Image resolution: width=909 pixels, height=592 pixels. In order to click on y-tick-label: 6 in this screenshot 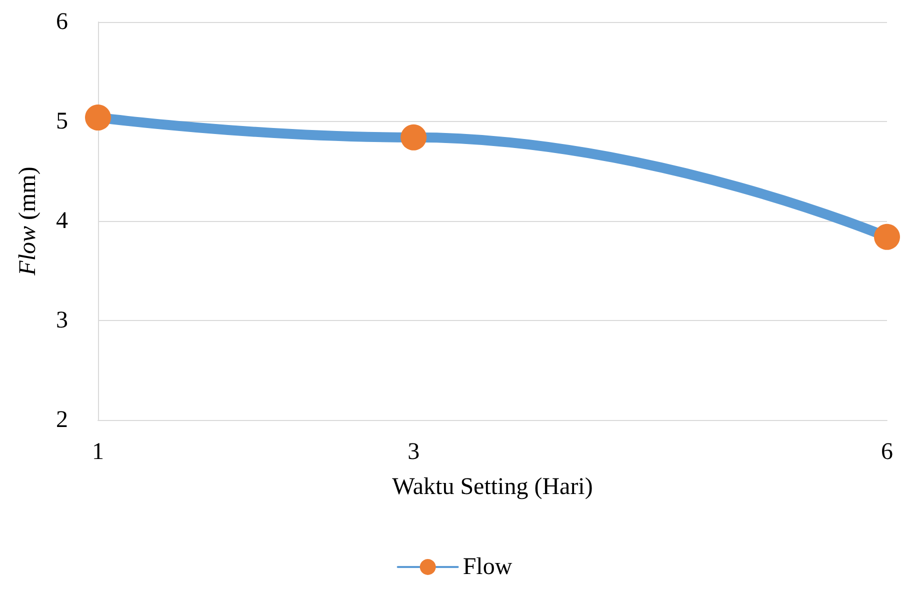, I will do `click(62, 22)`.